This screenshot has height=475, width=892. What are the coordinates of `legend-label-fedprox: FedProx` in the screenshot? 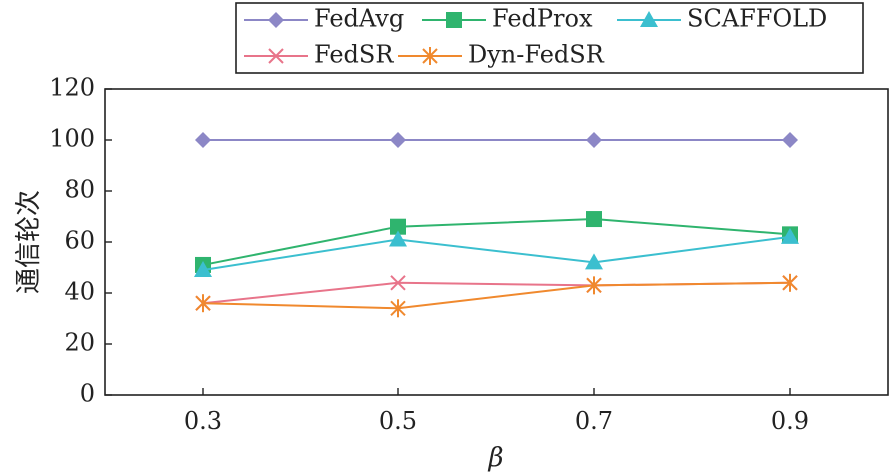 It's located at (542, 19).